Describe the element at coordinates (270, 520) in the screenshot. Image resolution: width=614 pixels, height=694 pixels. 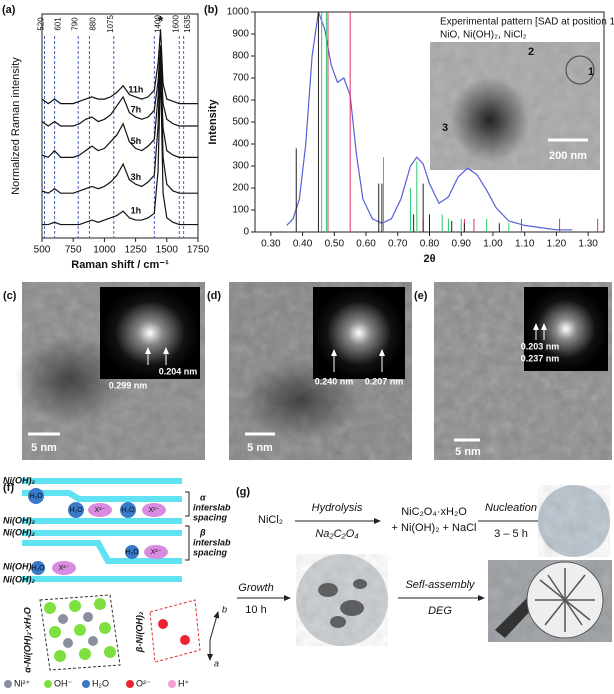
I see `reactant: NiCl₂` at that location.